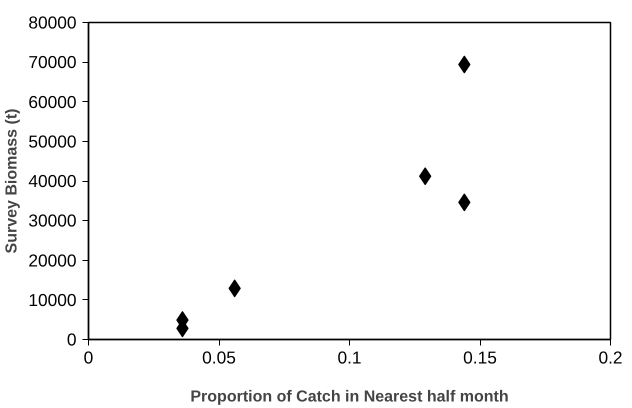 This screenshot has width=632, height=408. What do you see at coordinates (52, 22) in the screenshot?
I see `y-tick-label: 80000` at bounding box center [52, 22].